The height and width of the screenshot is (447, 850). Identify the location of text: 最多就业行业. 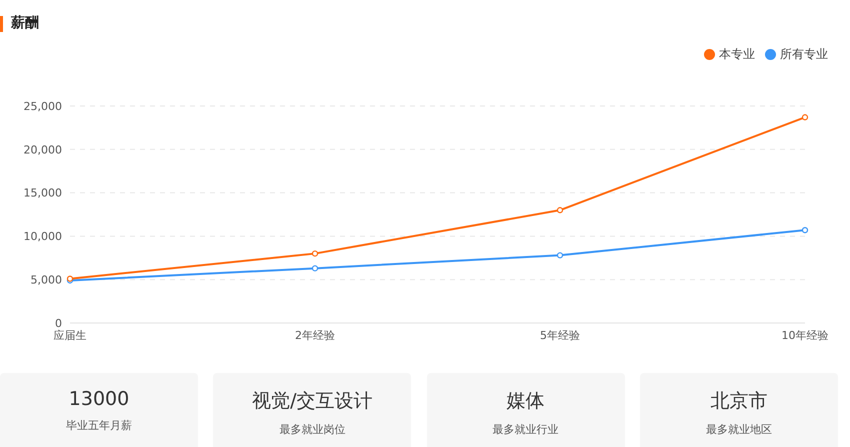
(526, 429).